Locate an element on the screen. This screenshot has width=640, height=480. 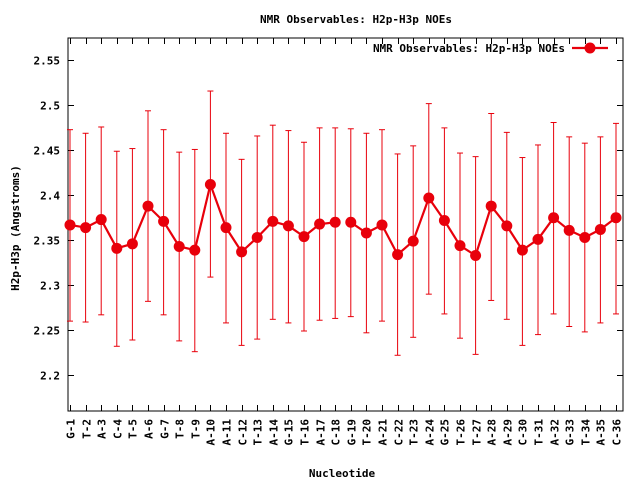
legend: NMR Observables: H2p-H3p NOEs is located at coordinates (490, 48).